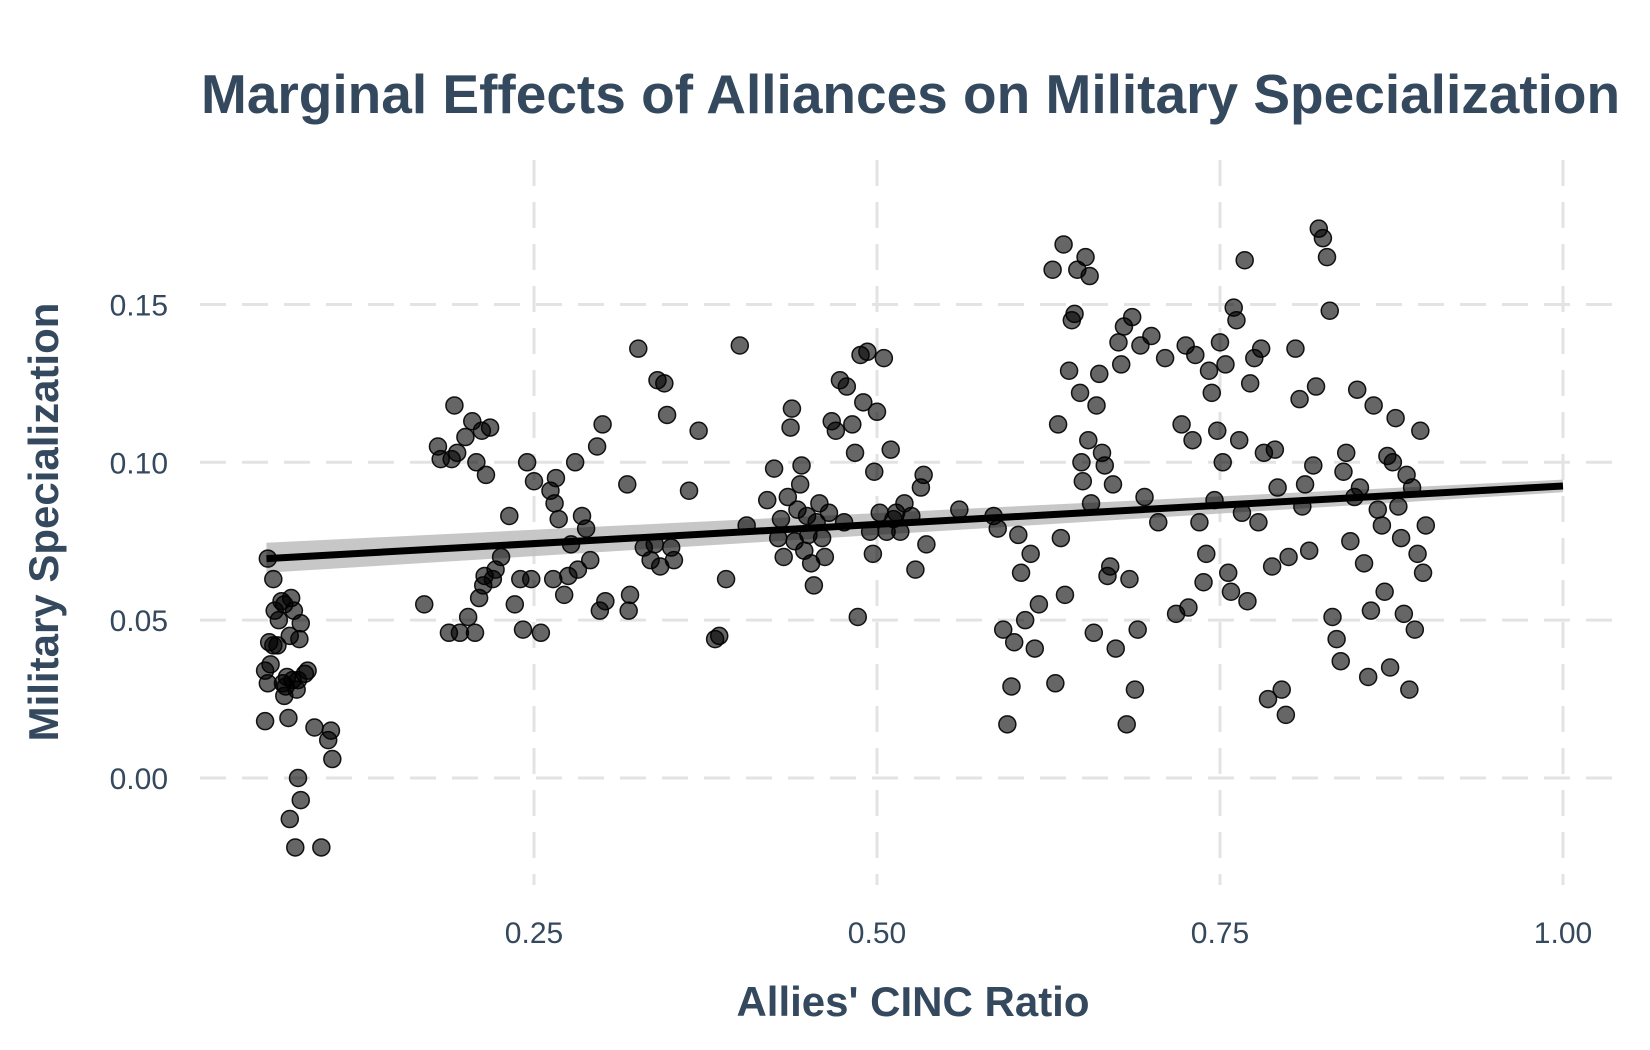 Image resolution: width=1650 pixels, height=1050 pixels. Describe the element at coordinates (139, 305) in the screenshot. I see `y-tick-label: 0.15` at that location.